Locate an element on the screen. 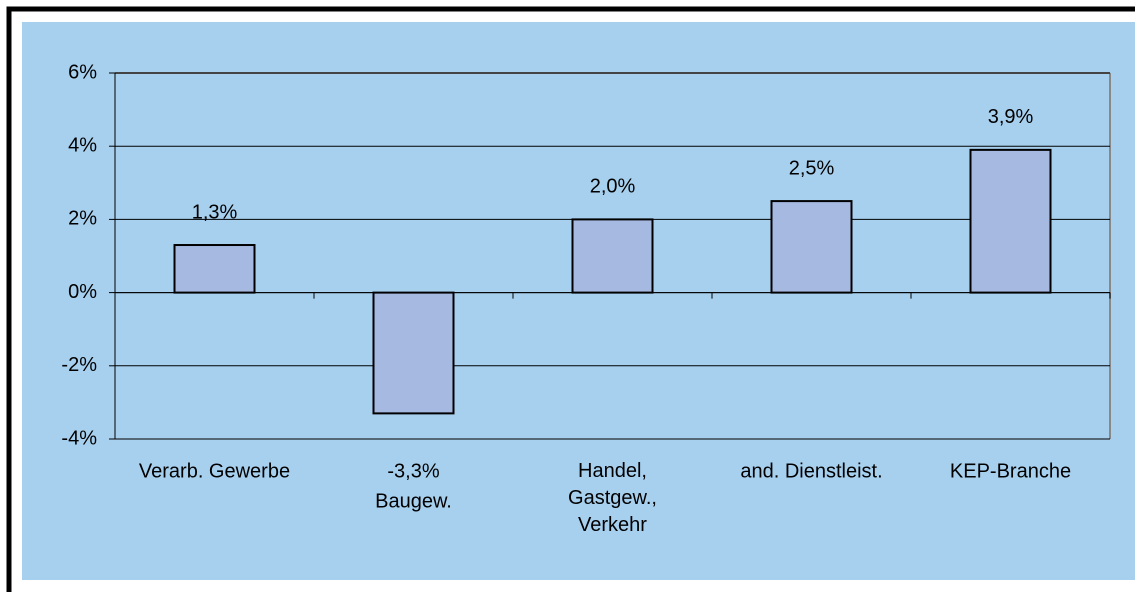 The width and height of the screenshot is (1135, 597). x-tick-label: and. Dienstleist. is located at coordinates (811, 471).